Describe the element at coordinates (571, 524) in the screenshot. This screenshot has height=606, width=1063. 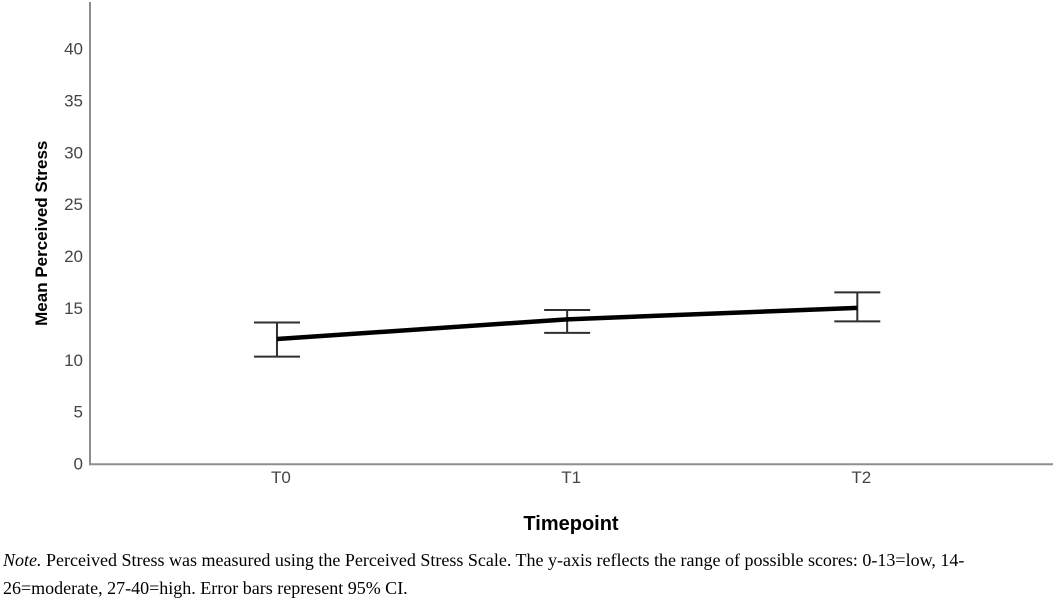
I see `x-axis-title: Timepoint` at that location.